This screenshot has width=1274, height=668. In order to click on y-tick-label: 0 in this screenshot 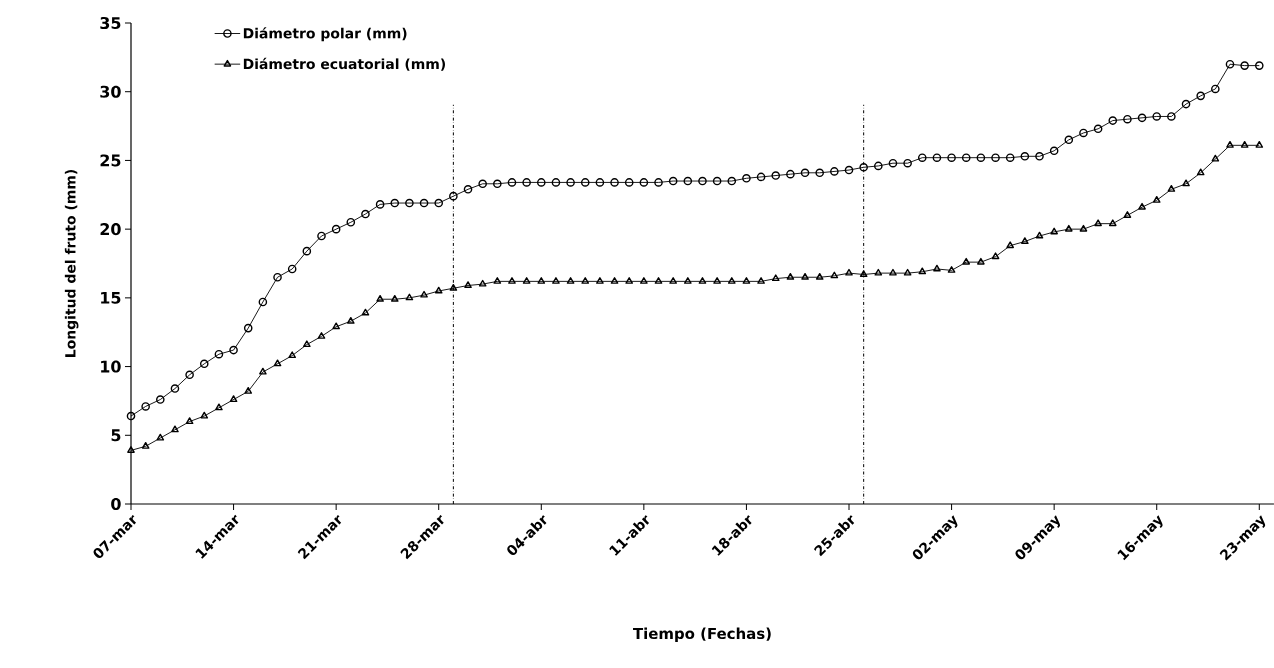, I will do `click(116, 504)`.